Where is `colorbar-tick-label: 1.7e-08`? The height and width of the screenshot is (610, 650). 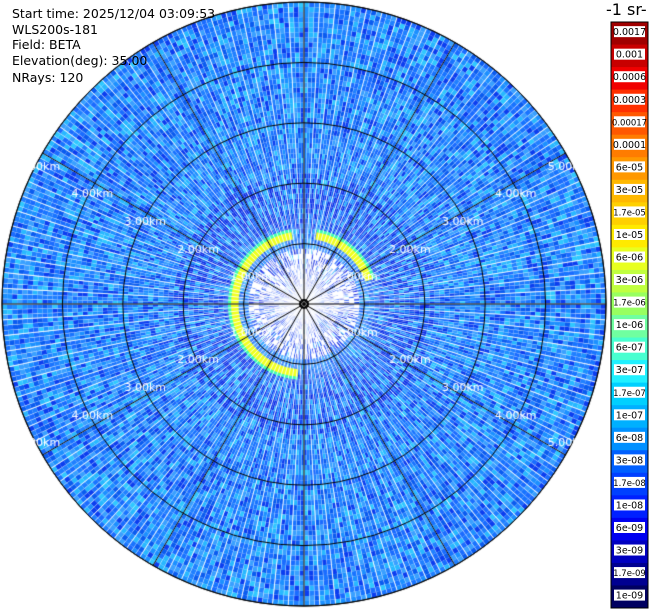 colorbar-tick-label: 1.7e-08 is located at coordinates (629, 484).